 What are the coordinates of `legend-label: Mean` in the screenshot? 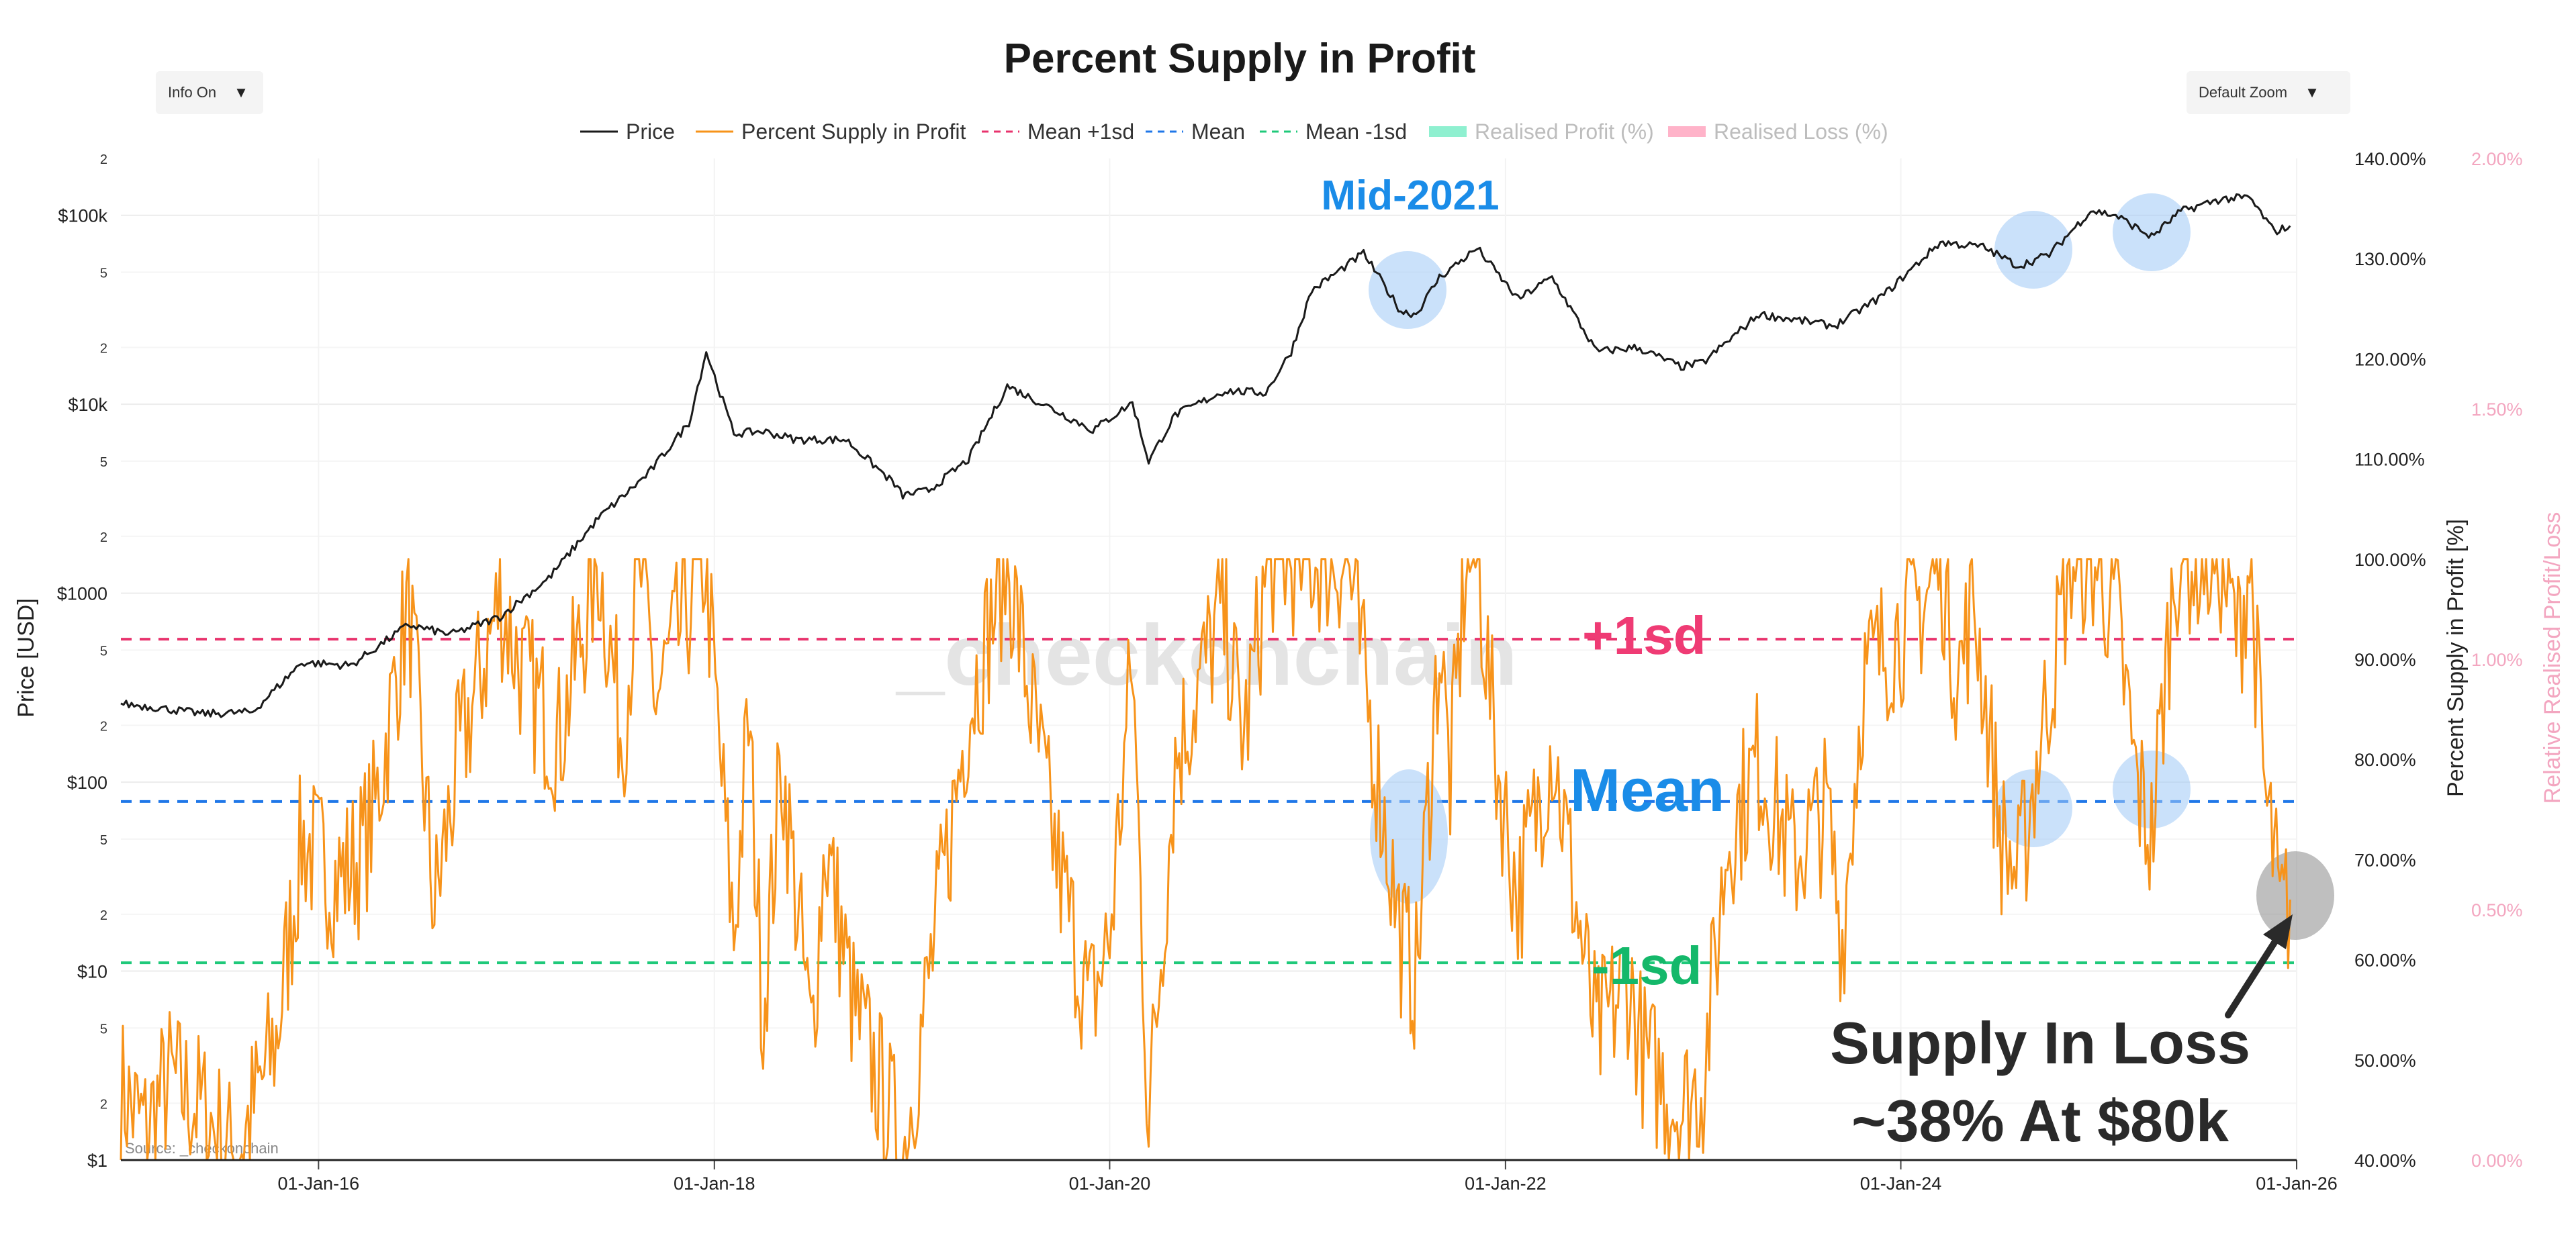 It's located at (1218, 132).